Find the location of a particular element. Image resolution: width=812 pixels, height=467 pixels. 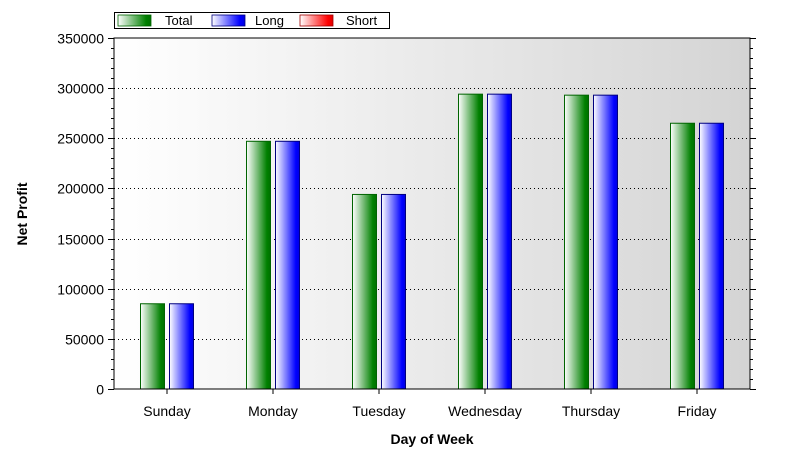

y-tick-label: 350000 is located at coordinates (80, 39).